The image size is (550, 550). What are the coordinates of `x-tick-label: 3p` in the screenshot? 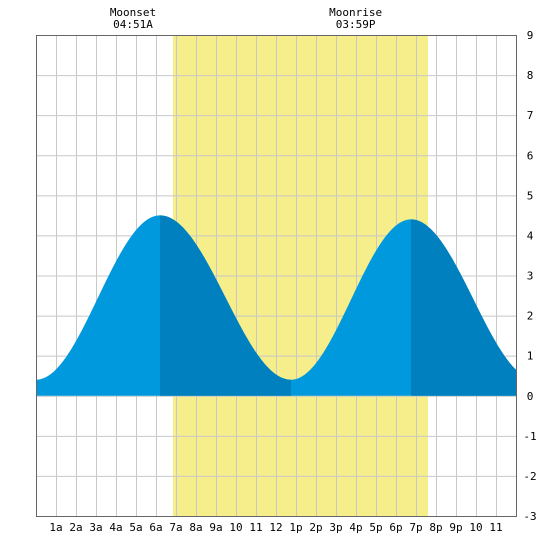 It's located at (335, 527).